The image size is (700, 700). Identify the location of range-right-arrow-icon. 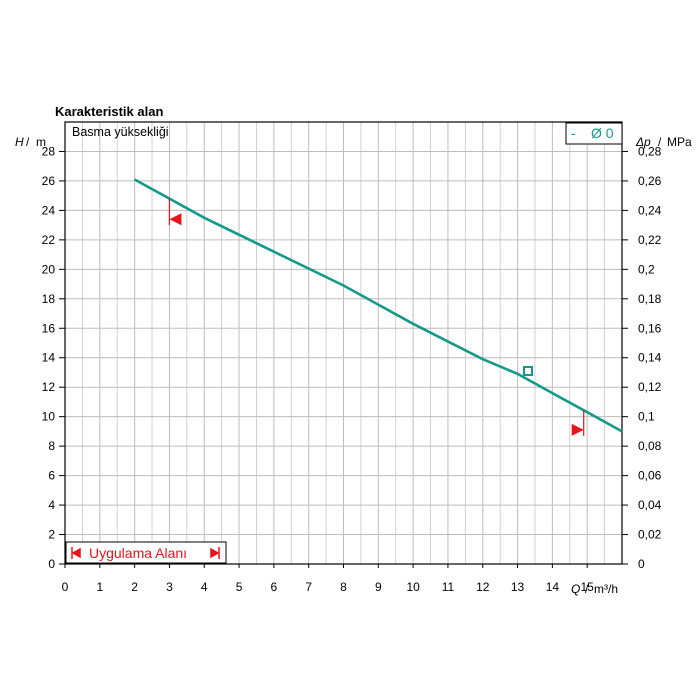
(215, 553).